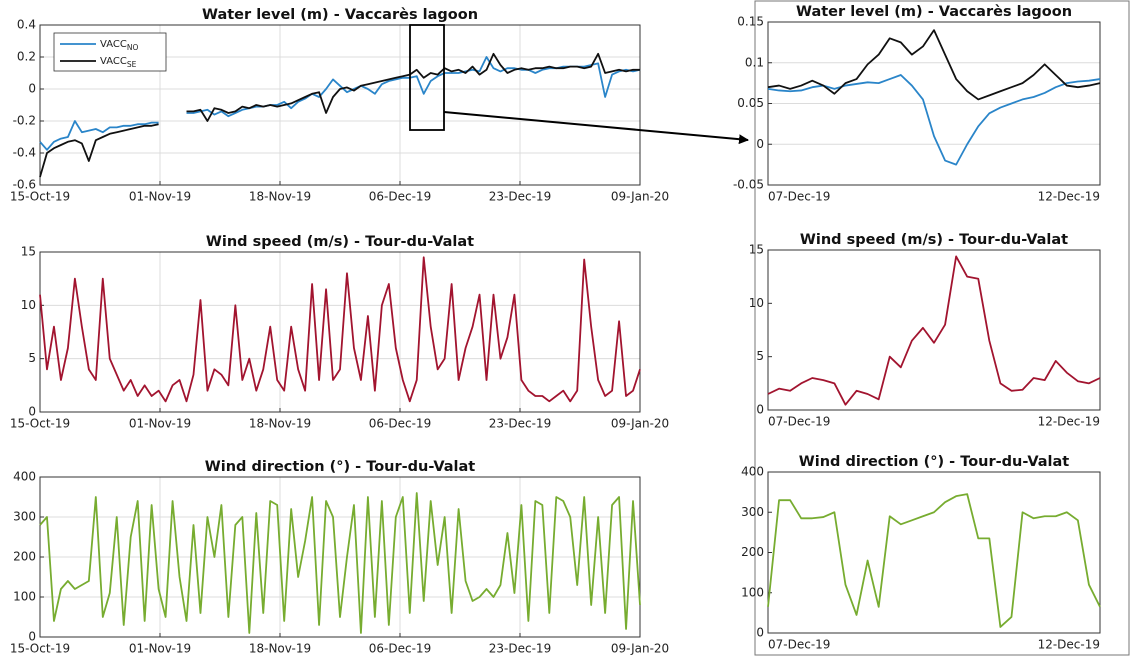 Image resolution: width=1138 pixels, height=660 pixels. I want to click on y-tick-label: -0.6, so click(24, 185).